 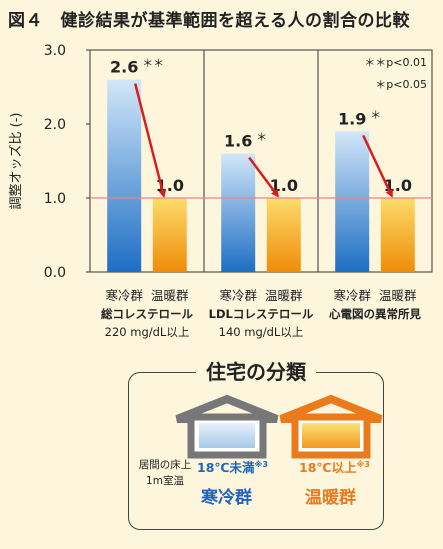 What do you see at coordinates (256, 370) in the screenshot?
I see `housing-classification-title: 住宅の分類` at bounding box center [256, 370].